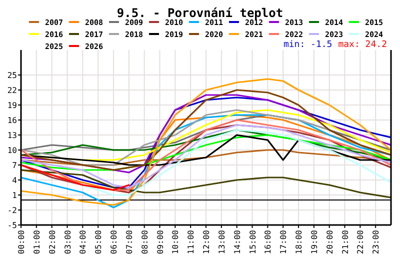 The width and height of the screenshot is (400, 260). Describe the element at coordinates (160, 242) in the screenshot. I see `x-tick-label: 09:00` at that location.